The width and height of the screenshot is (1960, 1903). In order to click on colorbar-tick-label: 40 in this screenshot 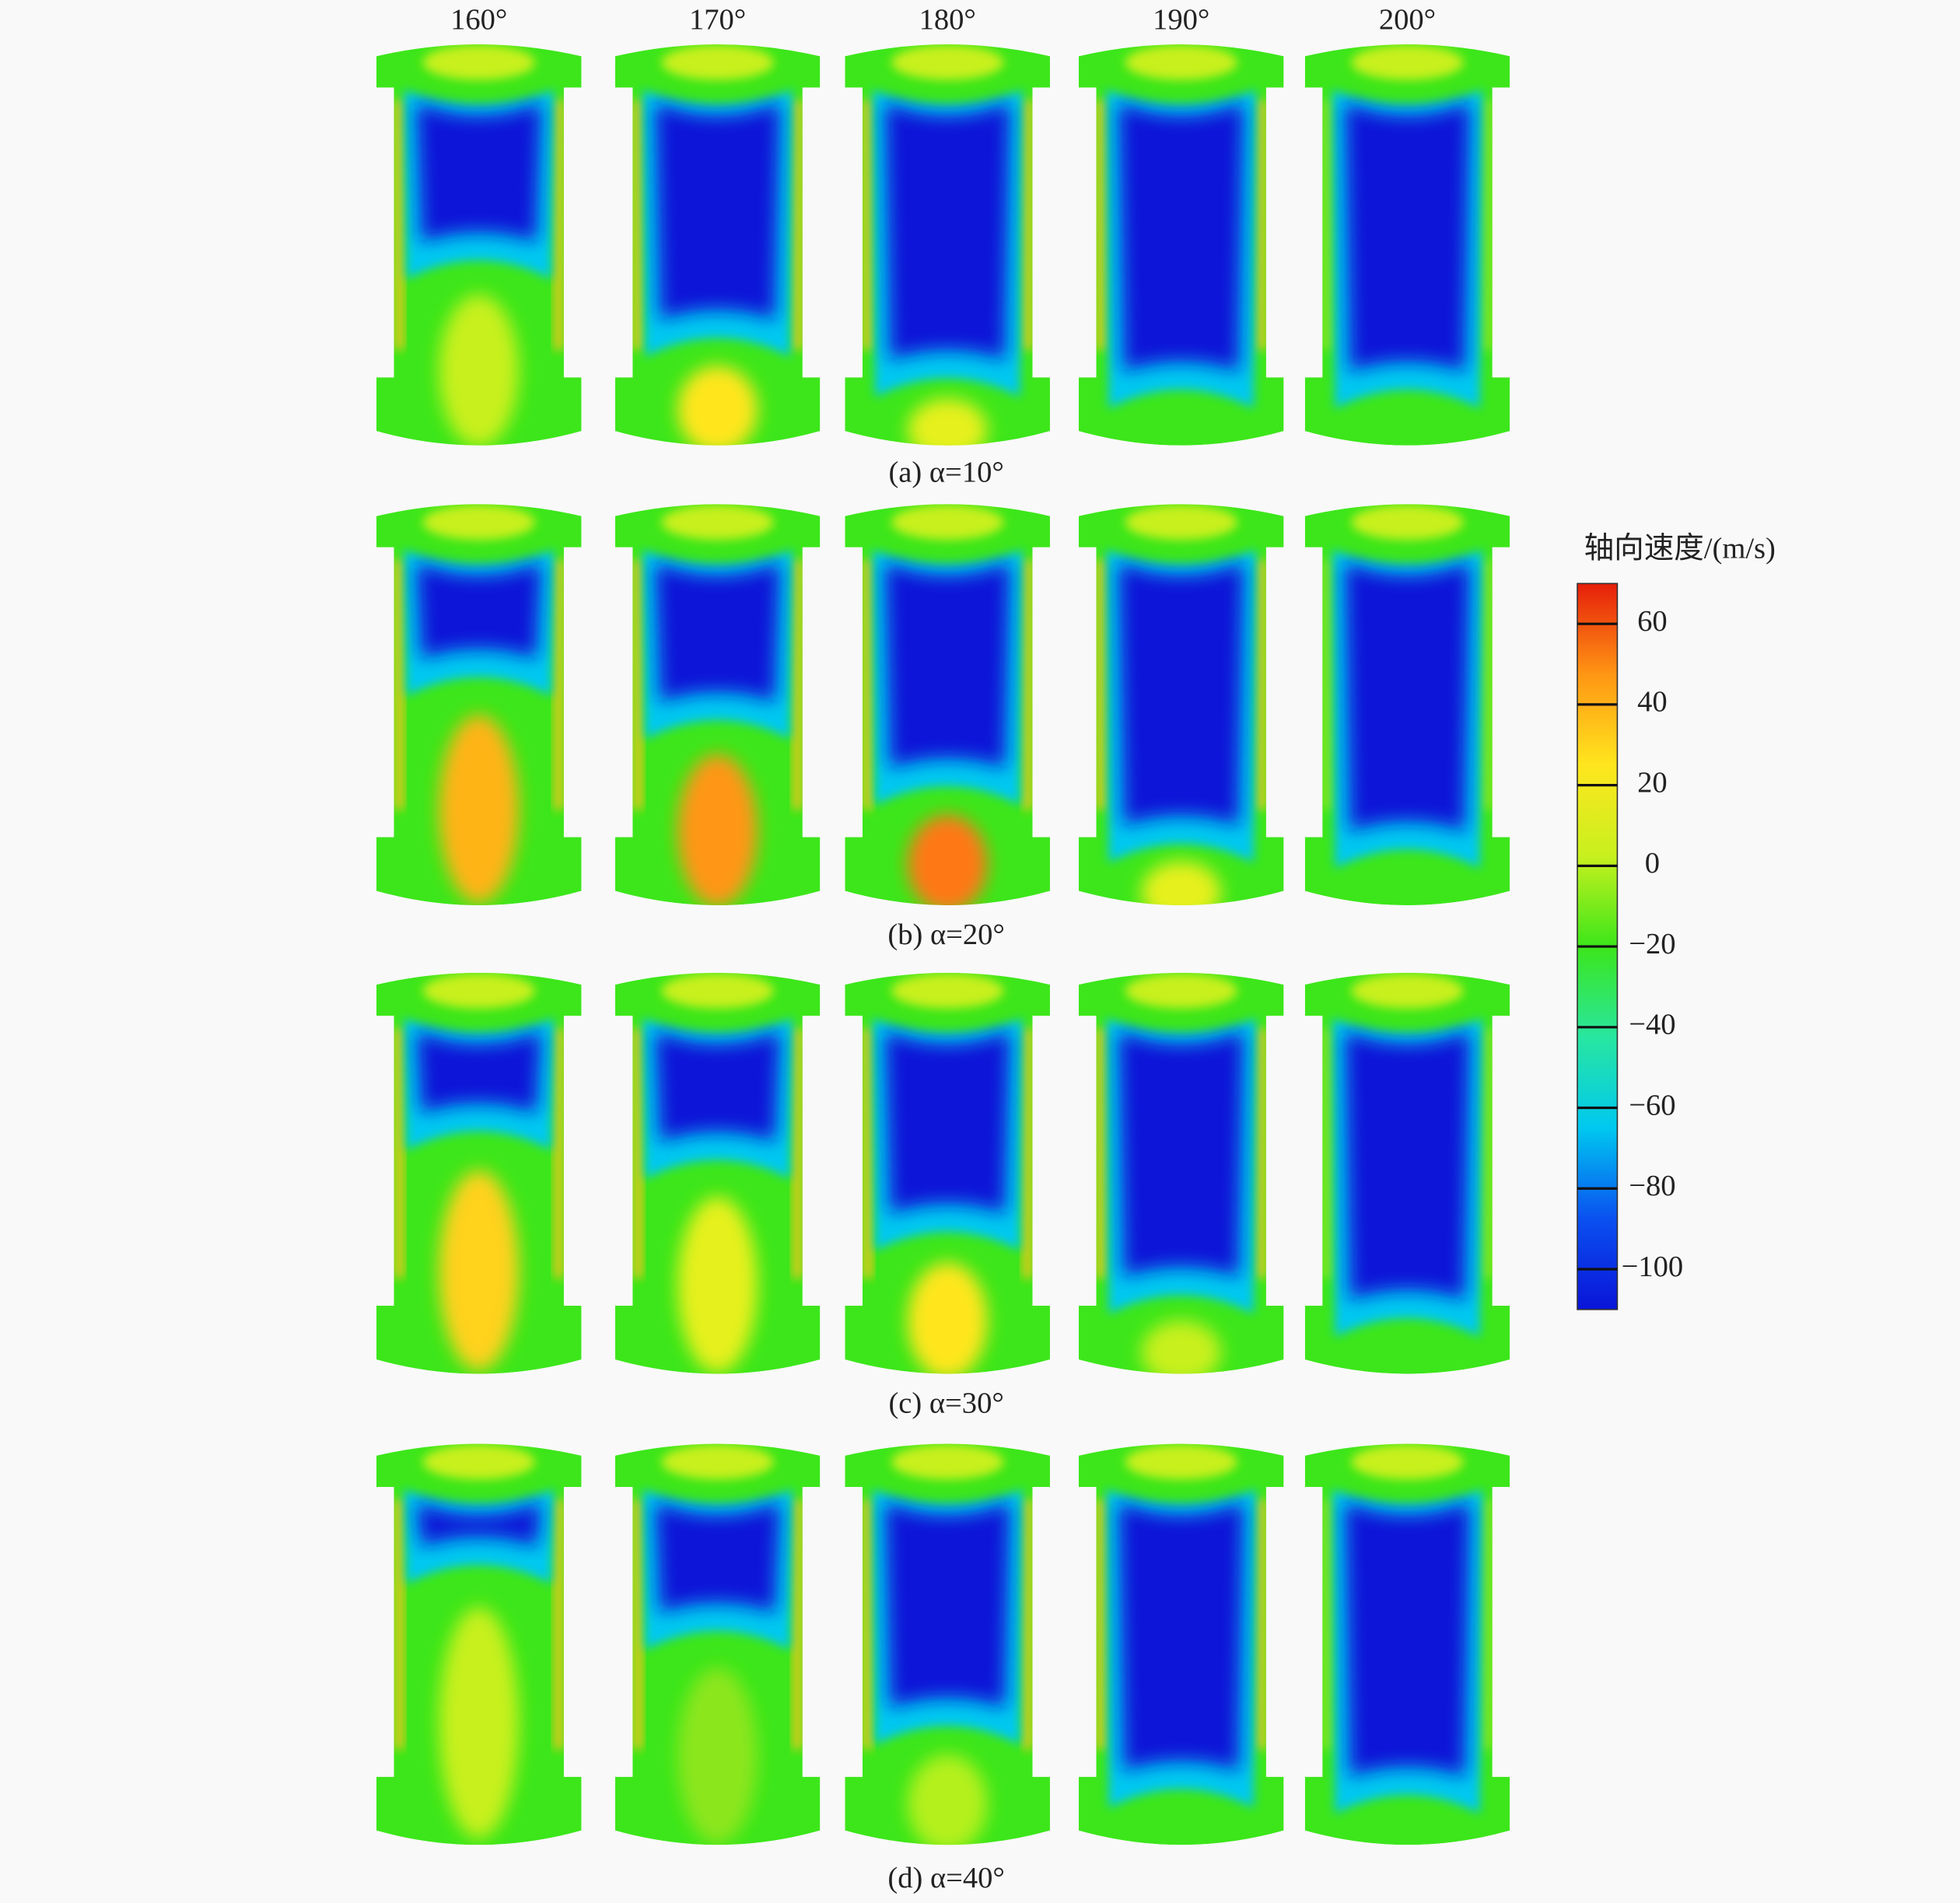, I will do `click(1653, 702)`.